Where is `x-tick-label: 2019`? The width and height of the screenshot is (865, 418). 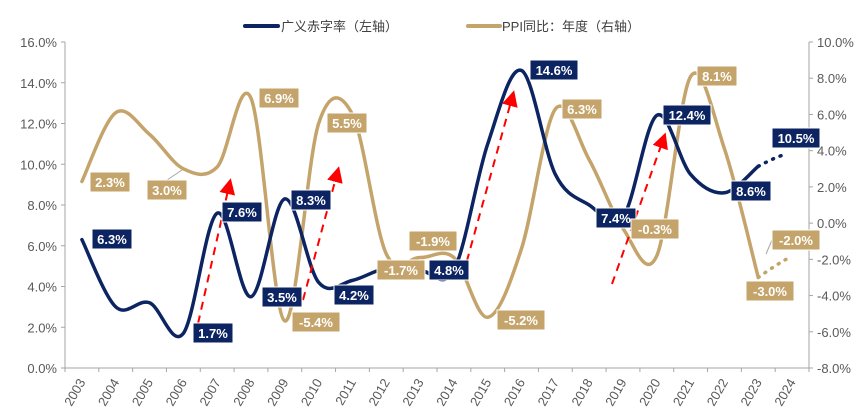 x-tick-label: 2019 is located at coordinates (615, 392).